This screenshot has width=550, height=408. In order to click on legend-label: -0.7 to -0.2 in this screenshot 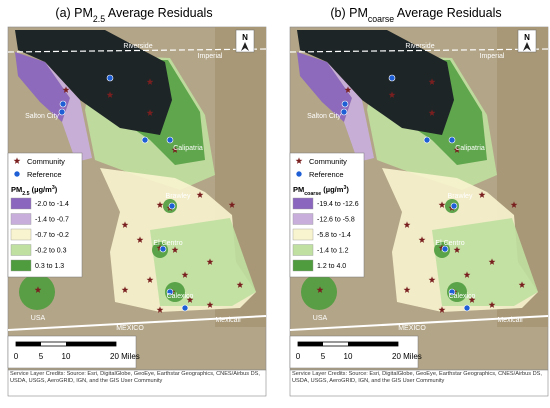, I will do `click(52, 235)`.